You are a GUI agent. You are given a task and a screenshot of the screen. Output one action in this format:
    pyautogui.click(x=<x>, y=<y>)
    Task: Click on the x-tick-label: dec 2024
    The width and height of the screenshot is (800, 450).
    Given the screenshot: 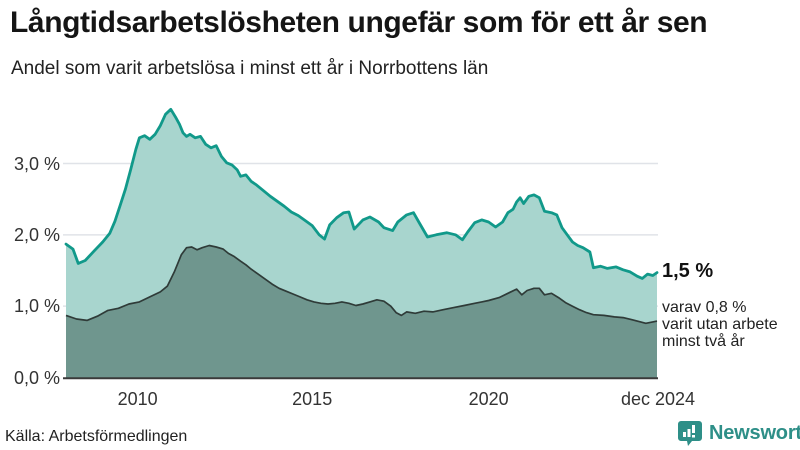 What is the action you would take?
    pyautogui.click(x=658, y=399)
    